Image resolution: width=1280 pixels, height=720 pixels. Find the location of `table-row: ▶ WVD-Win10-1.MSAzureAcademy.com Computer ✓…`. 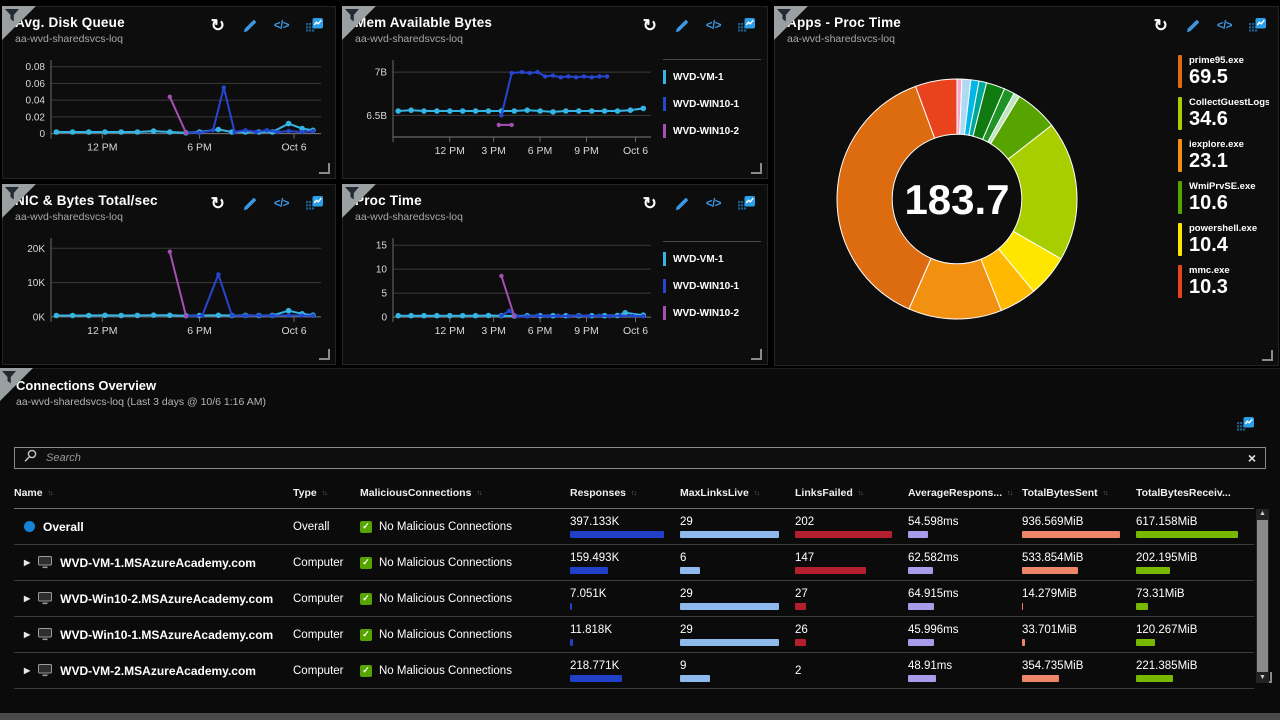

table-row: ▶ WVD-Win10-1.MSAzureAcademy.com Computer ✓… is located at coordinates (634, 635).